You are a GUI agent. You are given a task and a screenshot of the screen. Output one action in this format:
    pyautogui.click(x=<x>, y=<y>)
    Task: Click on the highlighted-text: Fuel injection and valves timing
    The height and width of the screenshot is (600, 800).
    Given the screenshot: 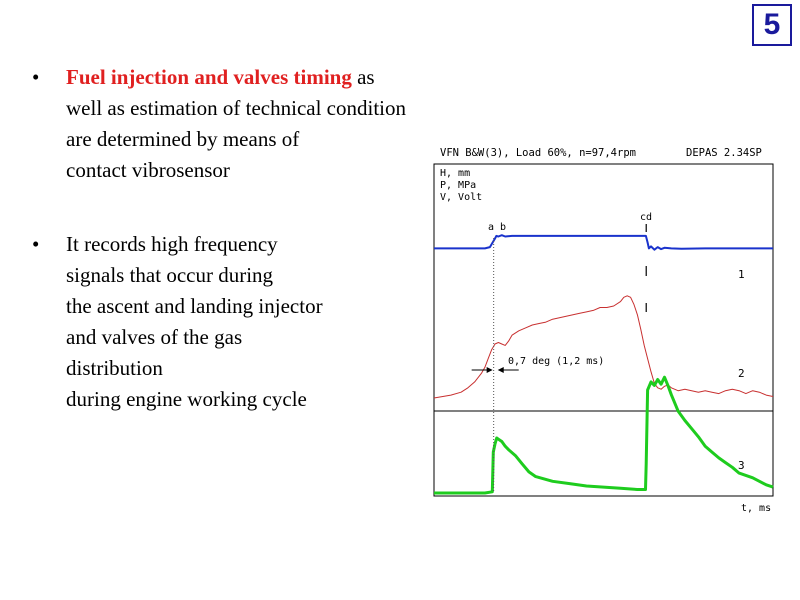 What is the action you would take?
    pyautogui.click(x=209, y=77)
    